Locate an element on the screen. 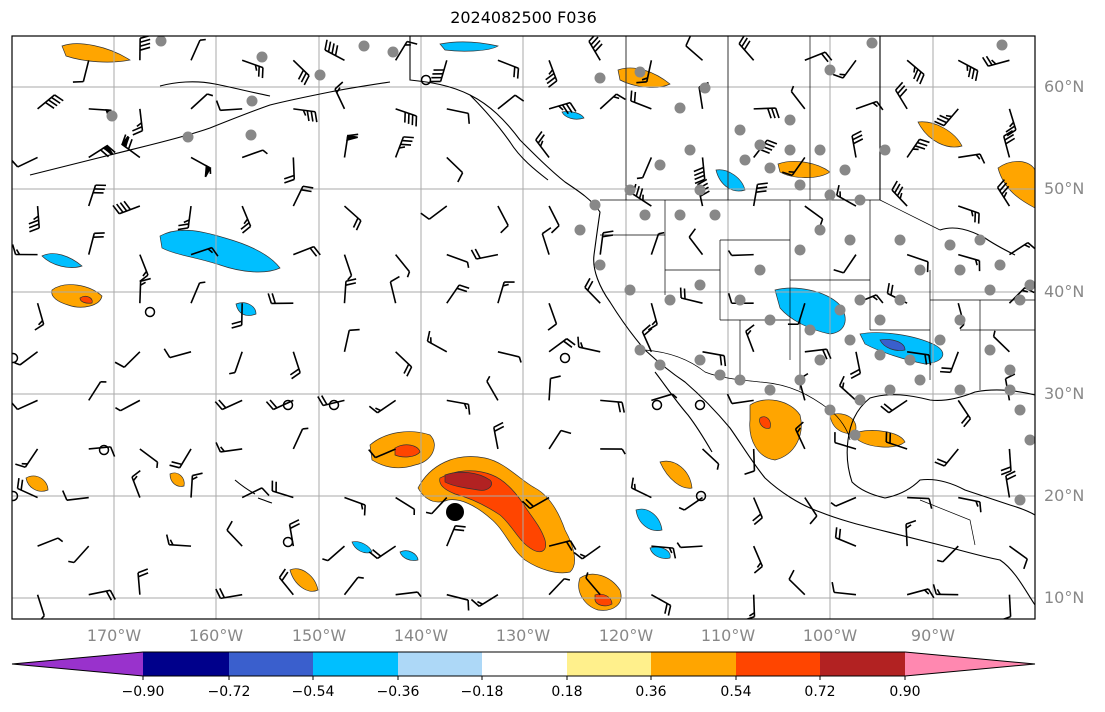 This screenshot has width=1105, height=712. colorbar-tick-label: −0.18 is located at coordinates (482, 692).